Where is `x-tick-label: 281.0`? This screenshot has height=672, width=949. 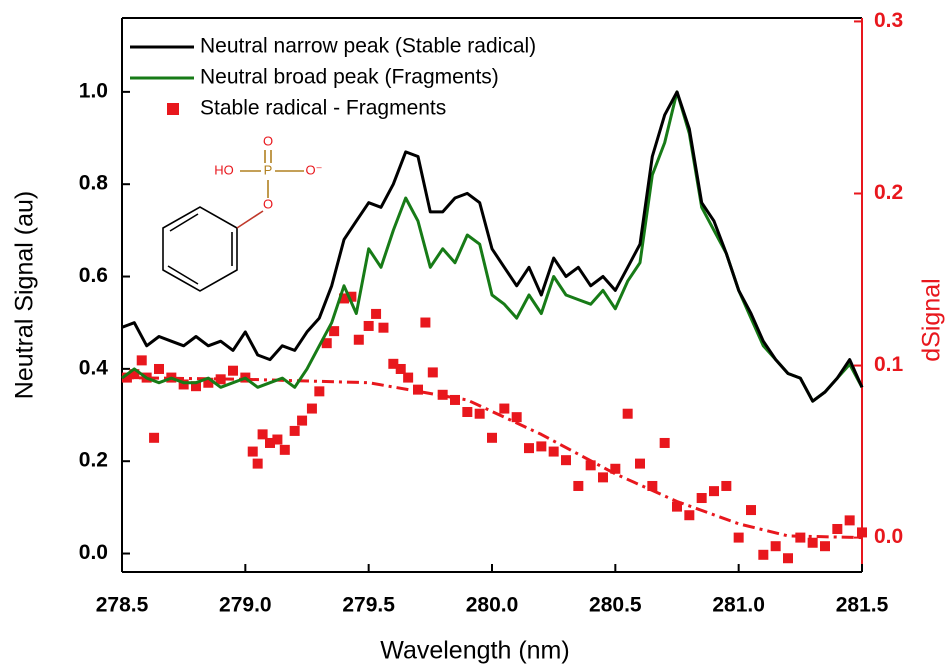
x-tick-label: 281.0 is located at coordinates (738, 605).